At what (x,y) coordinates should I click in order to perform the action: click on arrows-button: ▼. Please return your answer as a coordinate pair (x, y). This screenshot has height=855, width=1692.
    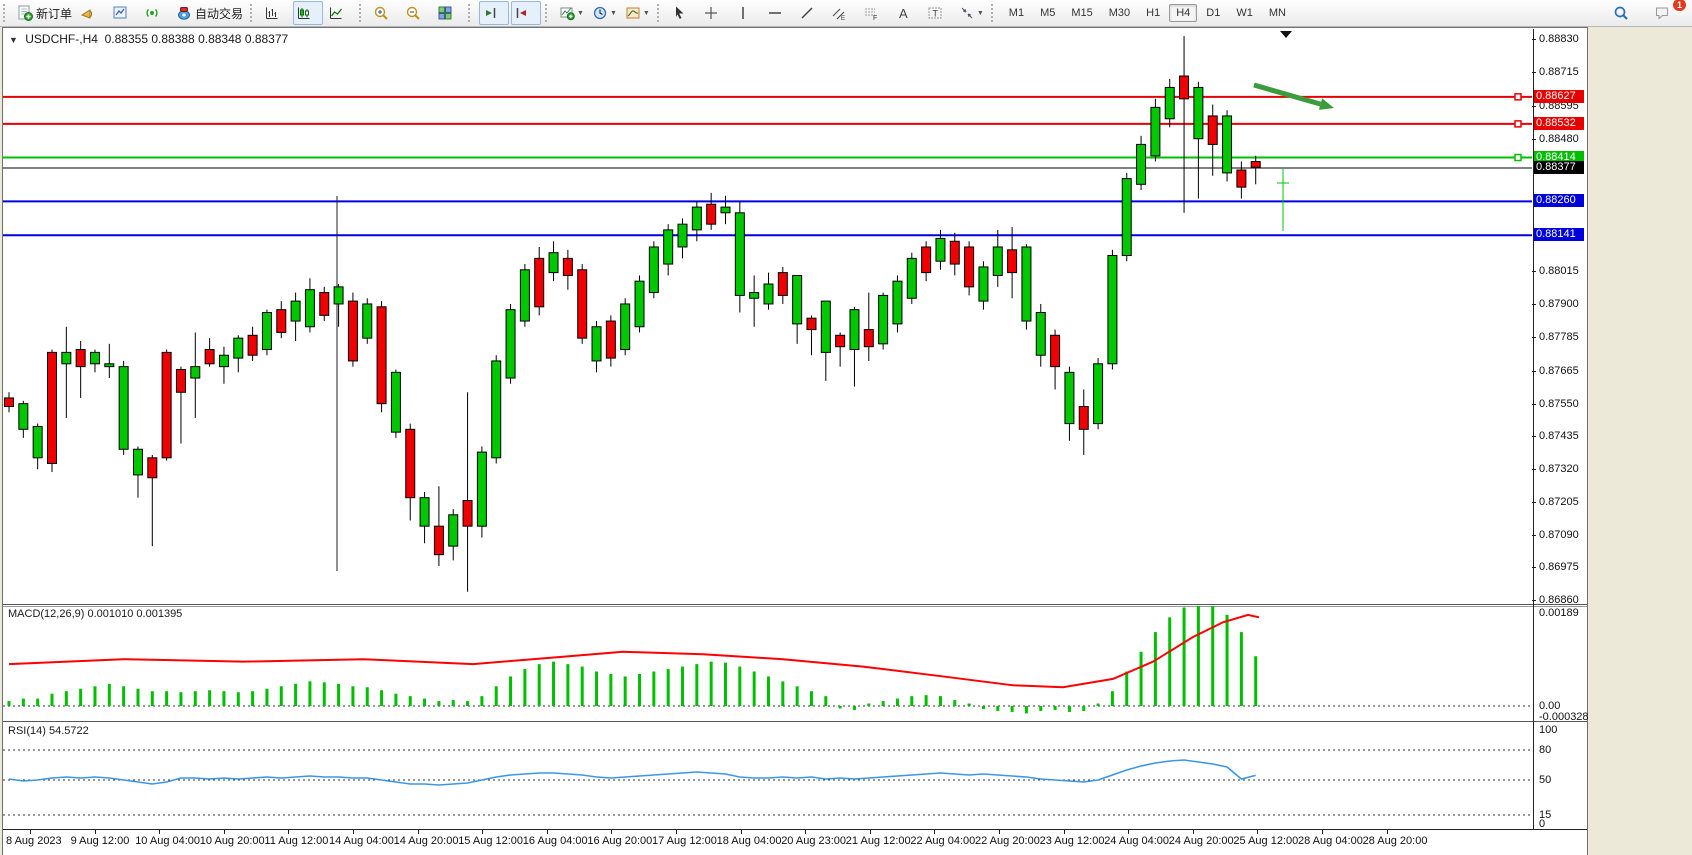
    Looking at the image, I should click on (971, 13).